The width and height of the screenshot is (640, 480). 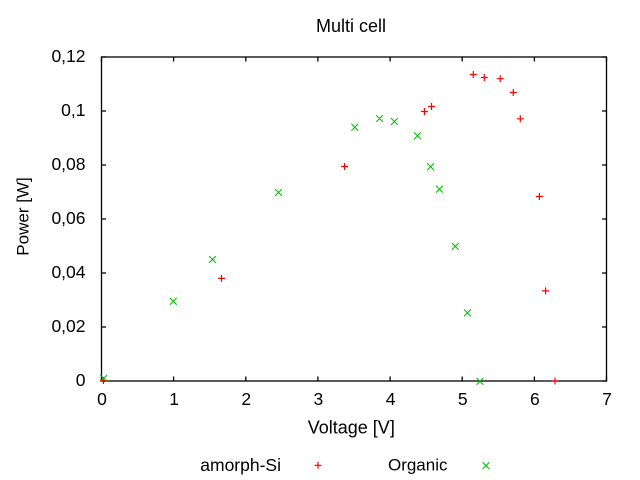 I want to click on svg-text: 2, so click(x=246, y=399).